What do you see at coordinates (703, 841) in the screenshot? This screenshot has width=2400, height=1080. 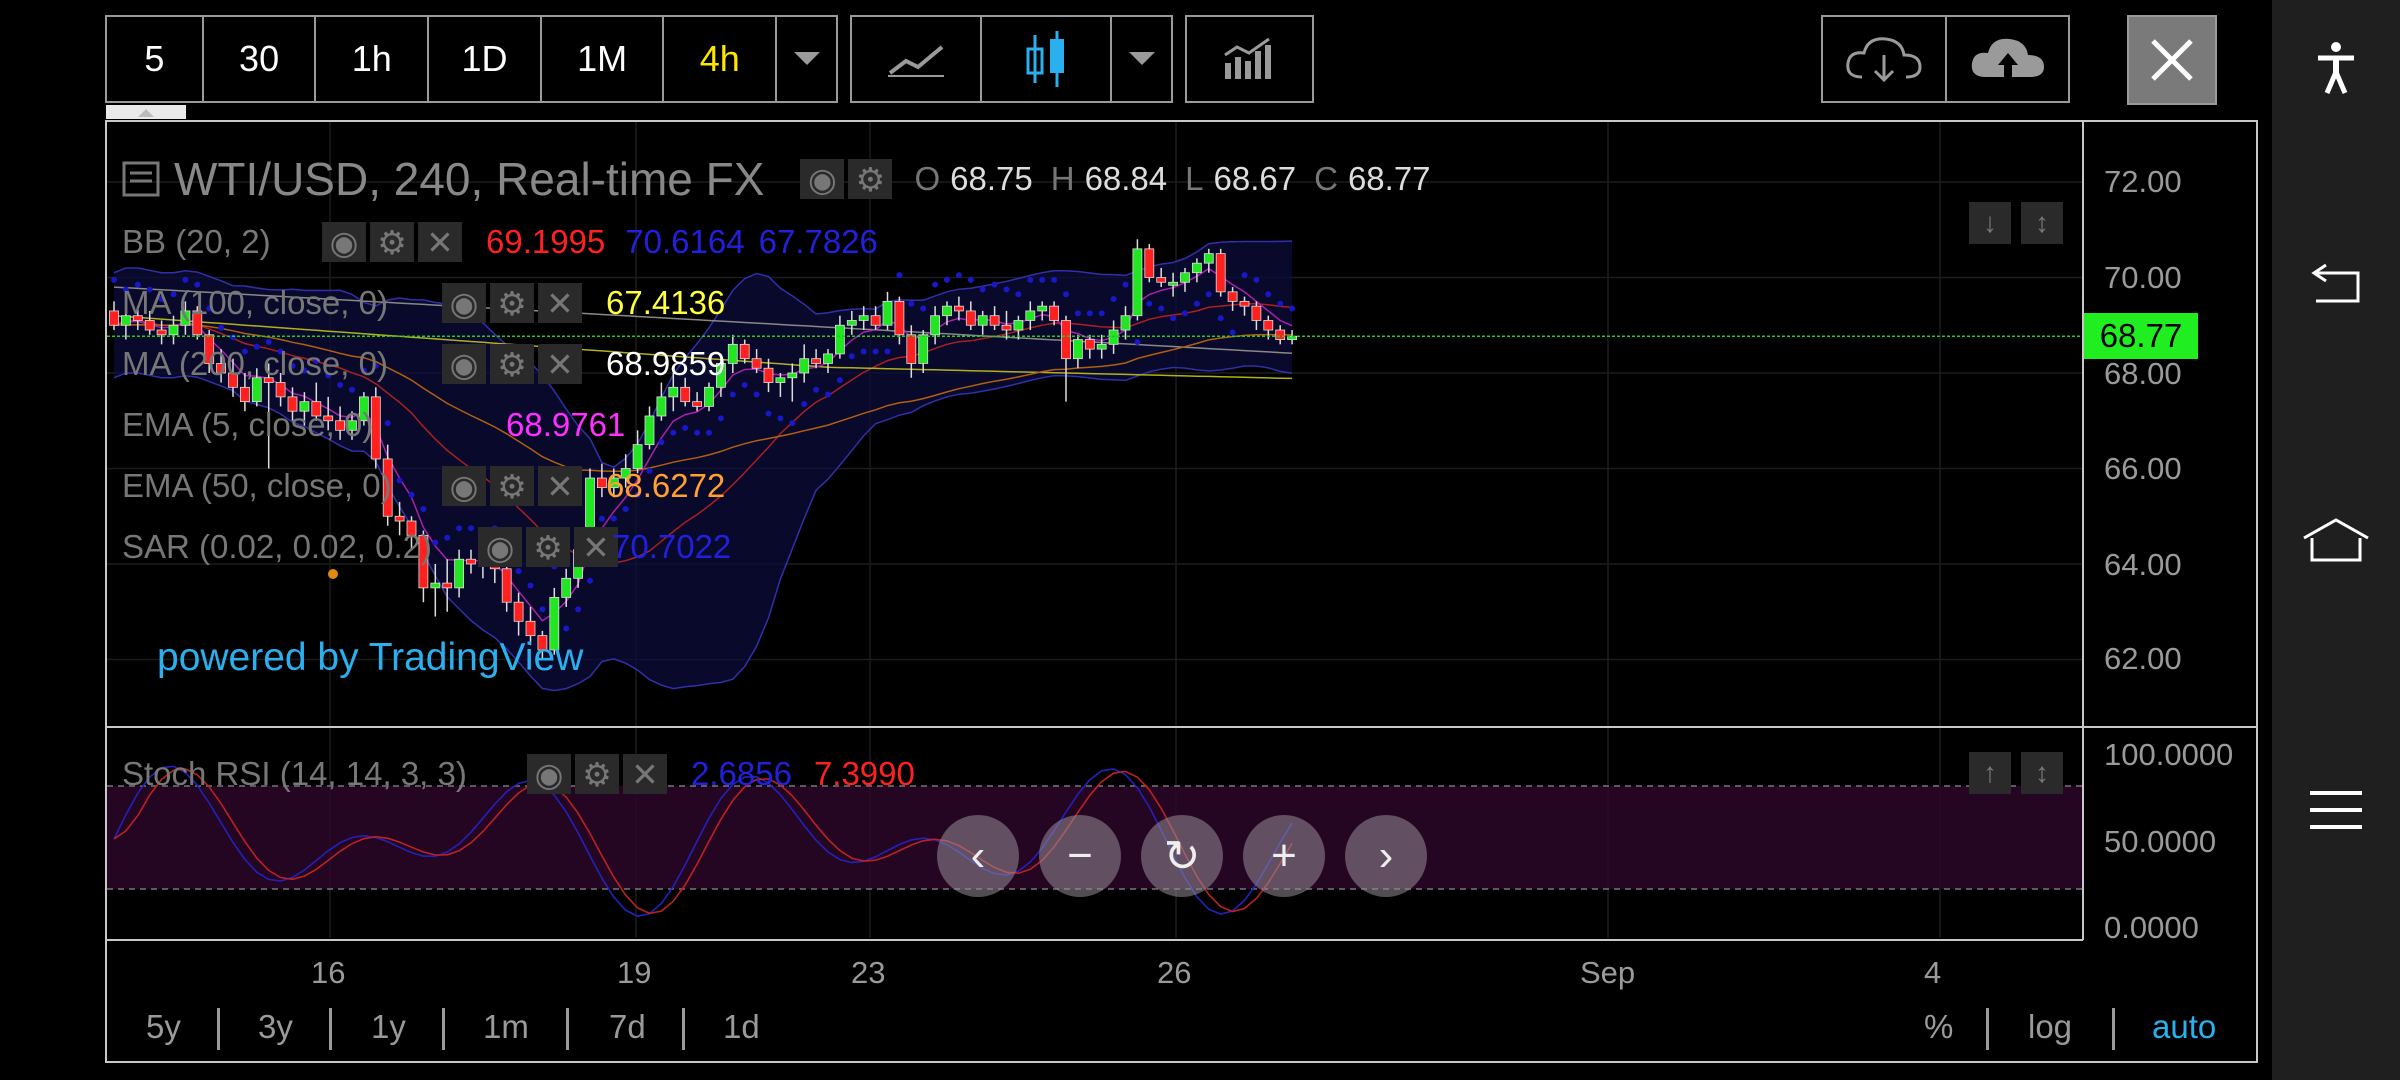 I see `stoch-rsi-lines` at bounding box center [703, 841].